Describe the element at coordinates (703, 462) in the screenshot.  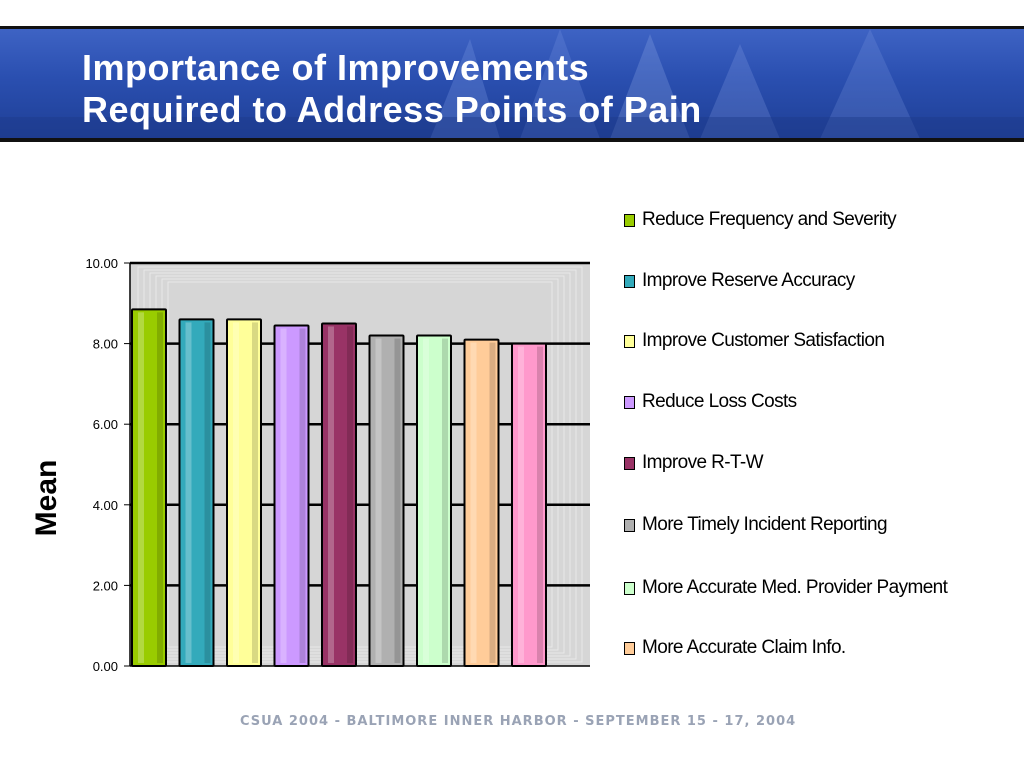
I see `legend-label: Improve R-T-W` at that location.